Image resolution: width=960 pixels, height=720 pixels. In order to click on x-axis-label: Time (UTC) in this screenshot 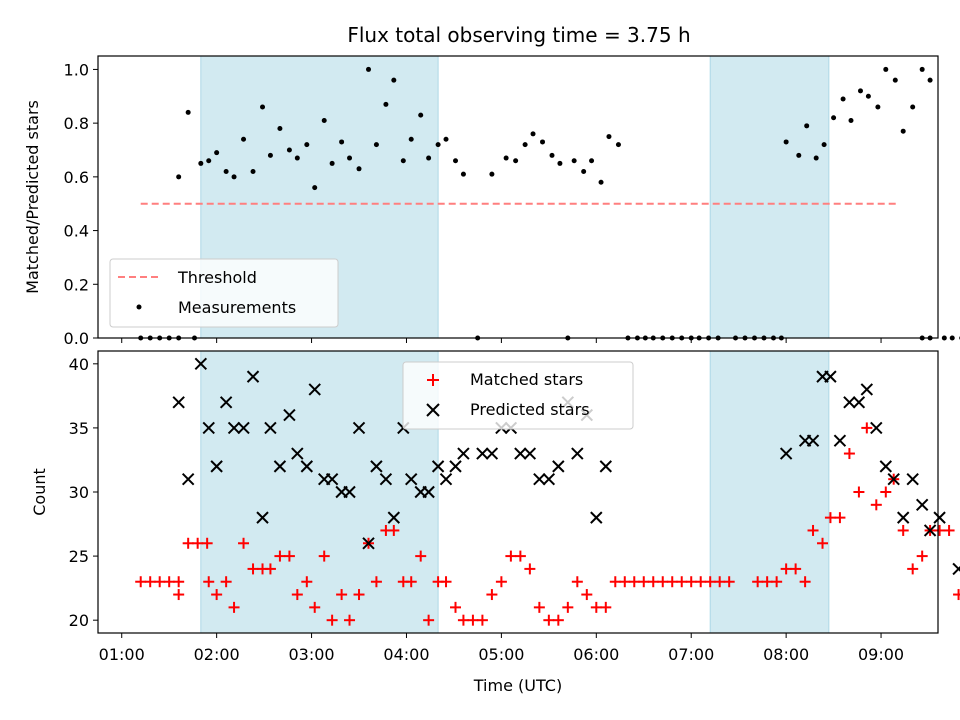, I will do `click(517, 685)`.